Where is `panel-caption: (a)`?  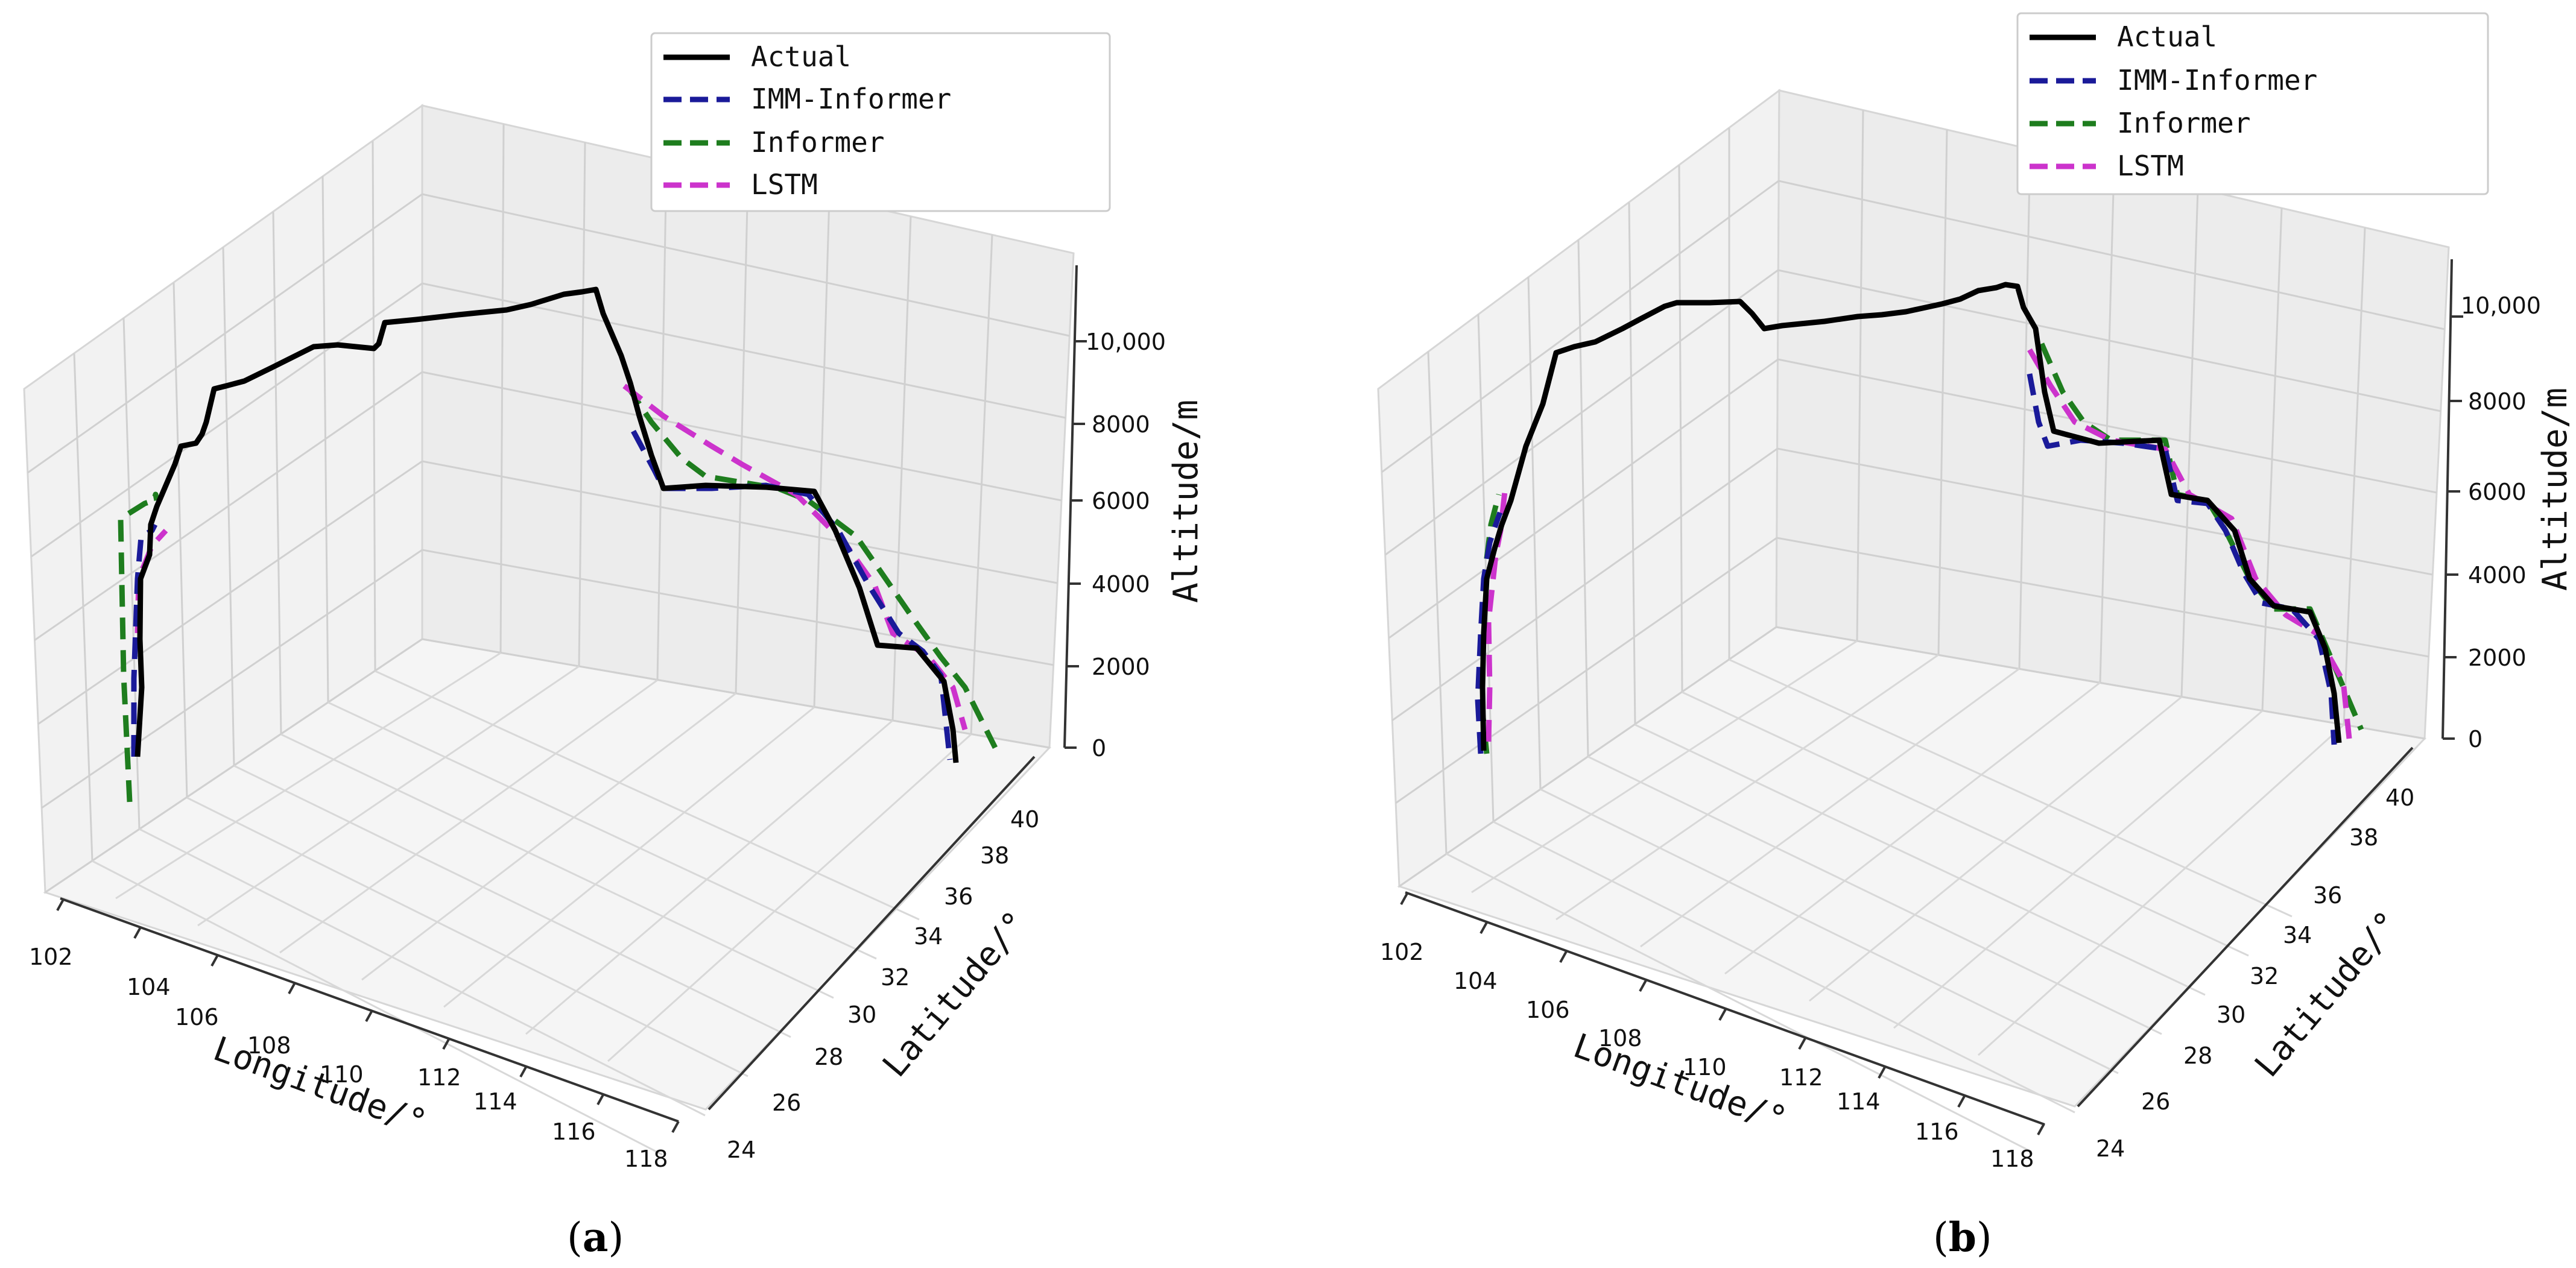 panel-caption: (a) is located at coordinates (595, 1237).